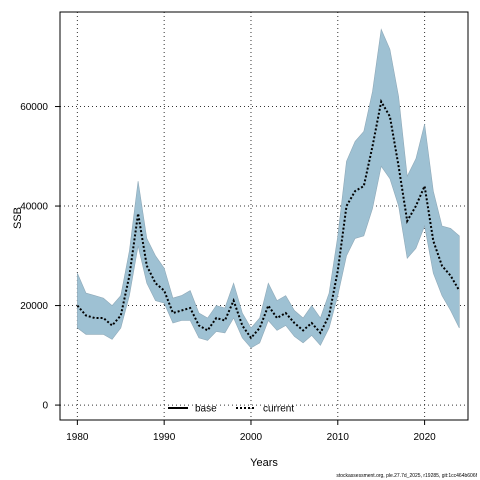 Image resolution: width=480 pixels, height=480 pixels. I want to click on y-tick-label: 0, so click(45, 406).